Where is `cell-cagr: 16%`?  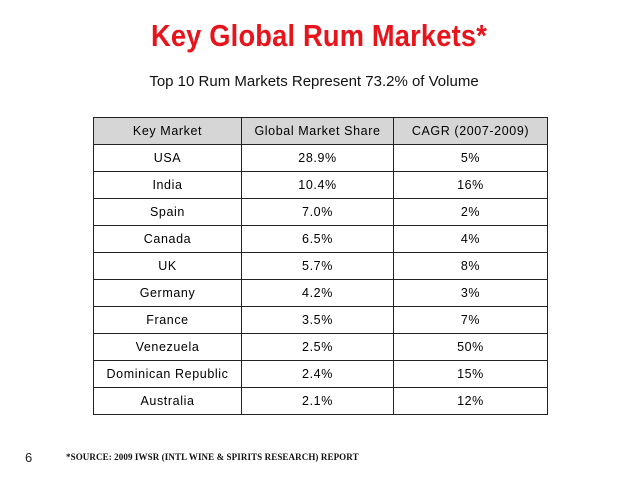
cell-cagr: 16% is located at coordinates (470, 185).